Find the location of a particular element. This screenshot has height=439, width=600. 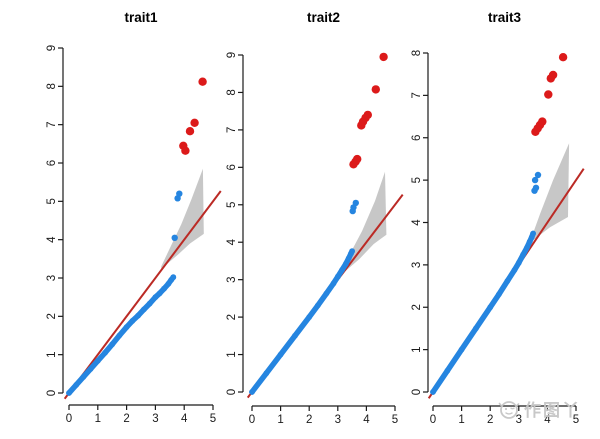

y-tick-label: 8 is located at coordinates (52, 86).